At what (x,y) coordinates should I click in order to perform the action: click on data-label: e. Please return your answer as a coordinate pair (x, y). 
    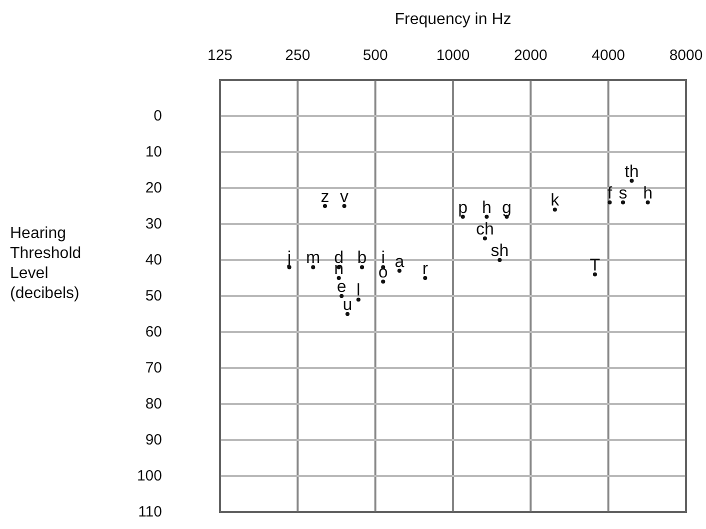
    Looking at the image, I should click on (341, 286).